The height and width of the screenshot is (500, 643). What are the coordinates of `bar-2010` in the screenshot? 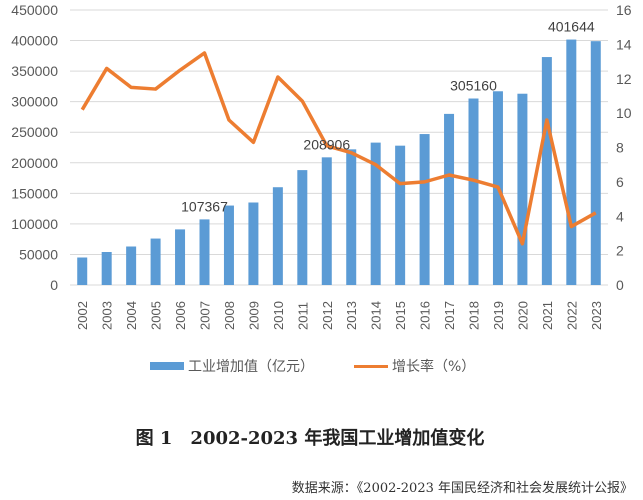 It's located at (277, 236).